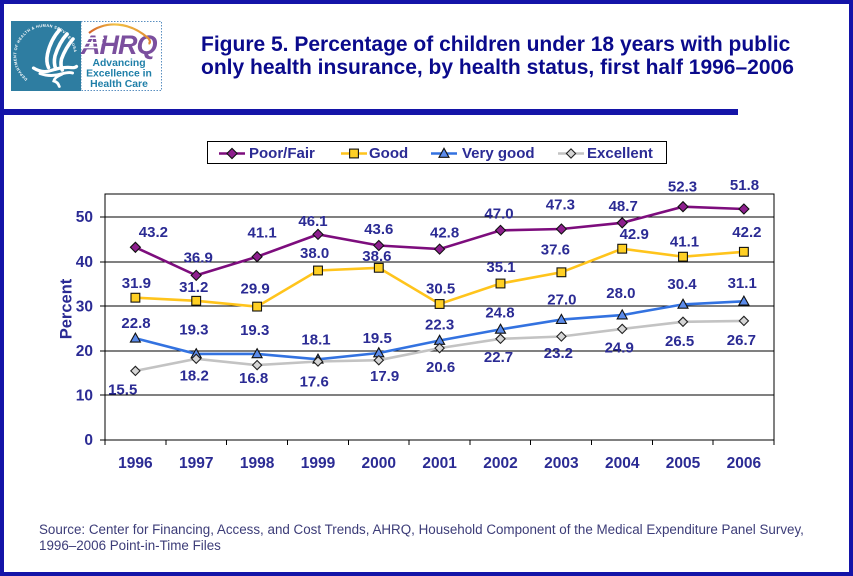 This screenshot has width=853, height=576. What do you see at coordinates (744, 185) in the screenshot?
I see `svg-text: 51.8` at bounding box center [744, 185].